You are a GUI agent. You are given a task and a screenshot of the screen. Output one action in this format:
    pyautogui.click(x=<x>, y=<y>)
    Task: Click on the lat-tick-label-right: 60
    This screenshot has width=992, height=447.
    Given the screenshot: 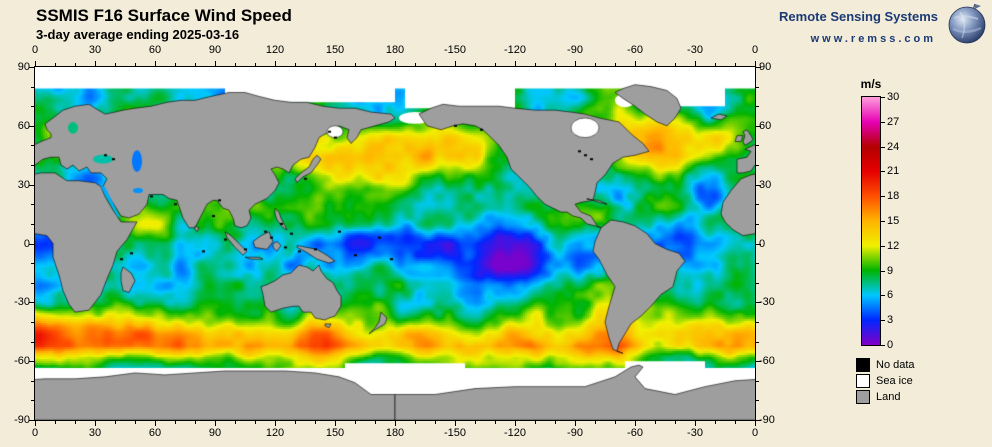 What is the action you would take?
    pyautogui.click(x=765, y=125)
    